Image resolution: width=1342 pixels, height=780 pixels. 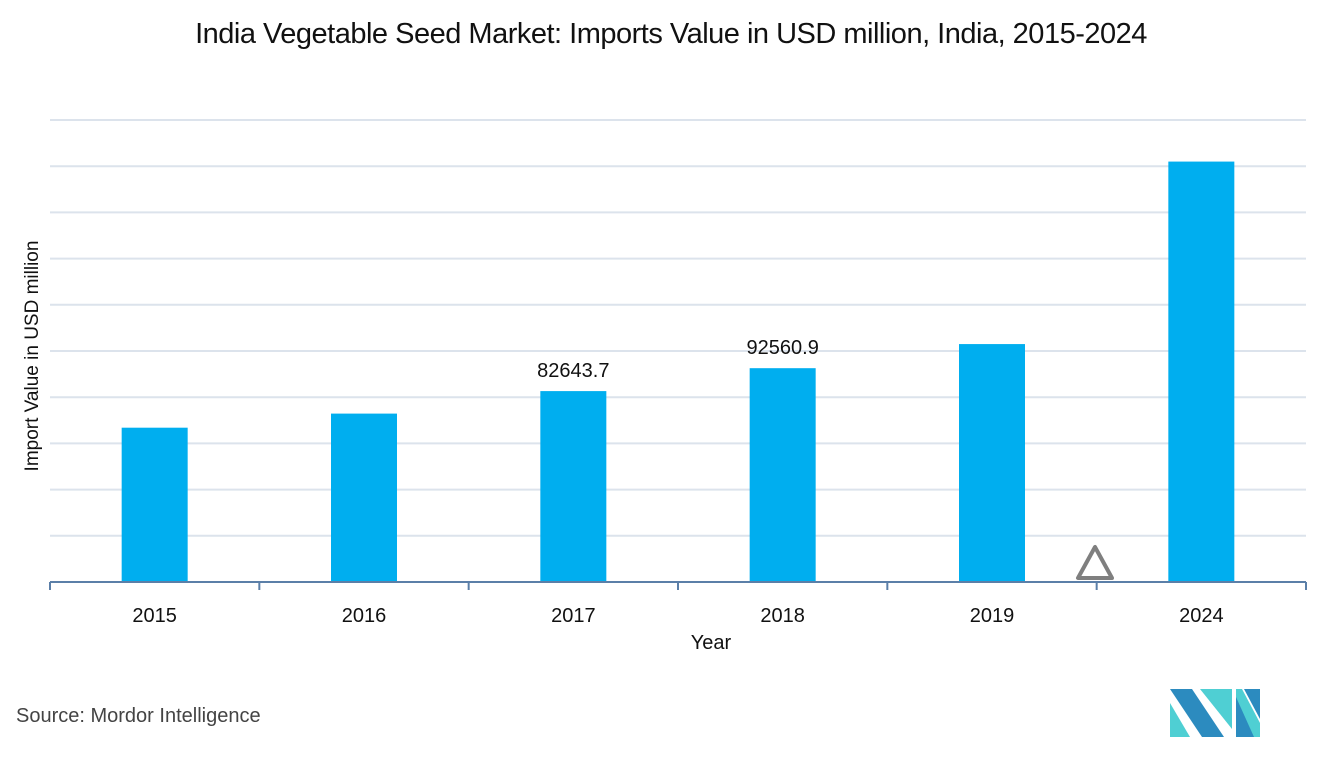 What do you see at coordinates (783, 348) in the screenshot?
I see `data-label-2018: 92560.9` at bounding box center [783, 348].